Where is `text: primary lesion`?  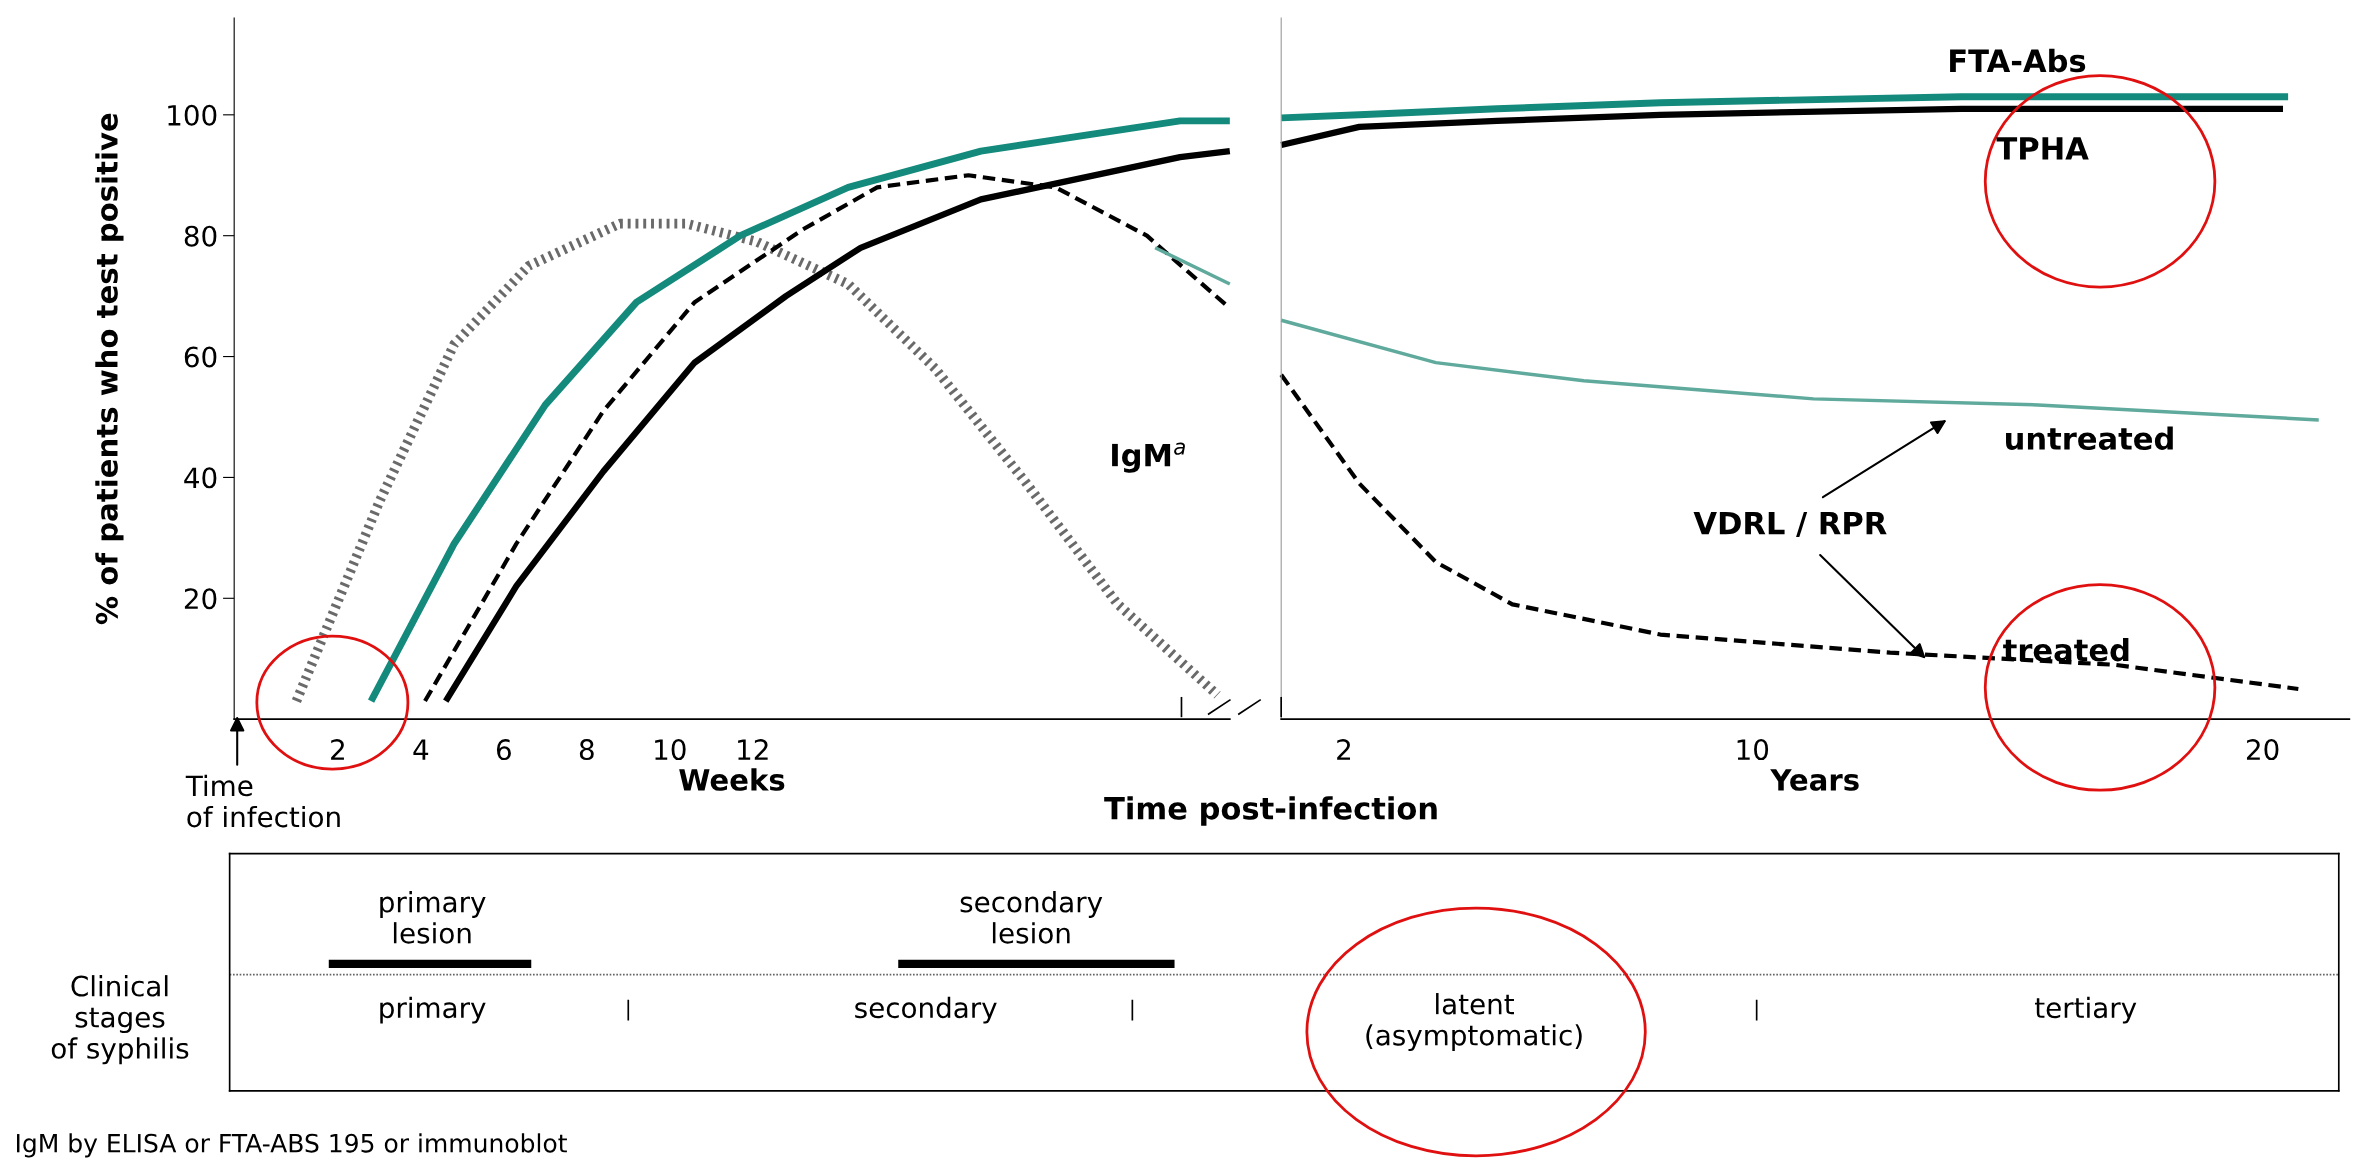
text: primary lesion is located at coordinates (433, 917).